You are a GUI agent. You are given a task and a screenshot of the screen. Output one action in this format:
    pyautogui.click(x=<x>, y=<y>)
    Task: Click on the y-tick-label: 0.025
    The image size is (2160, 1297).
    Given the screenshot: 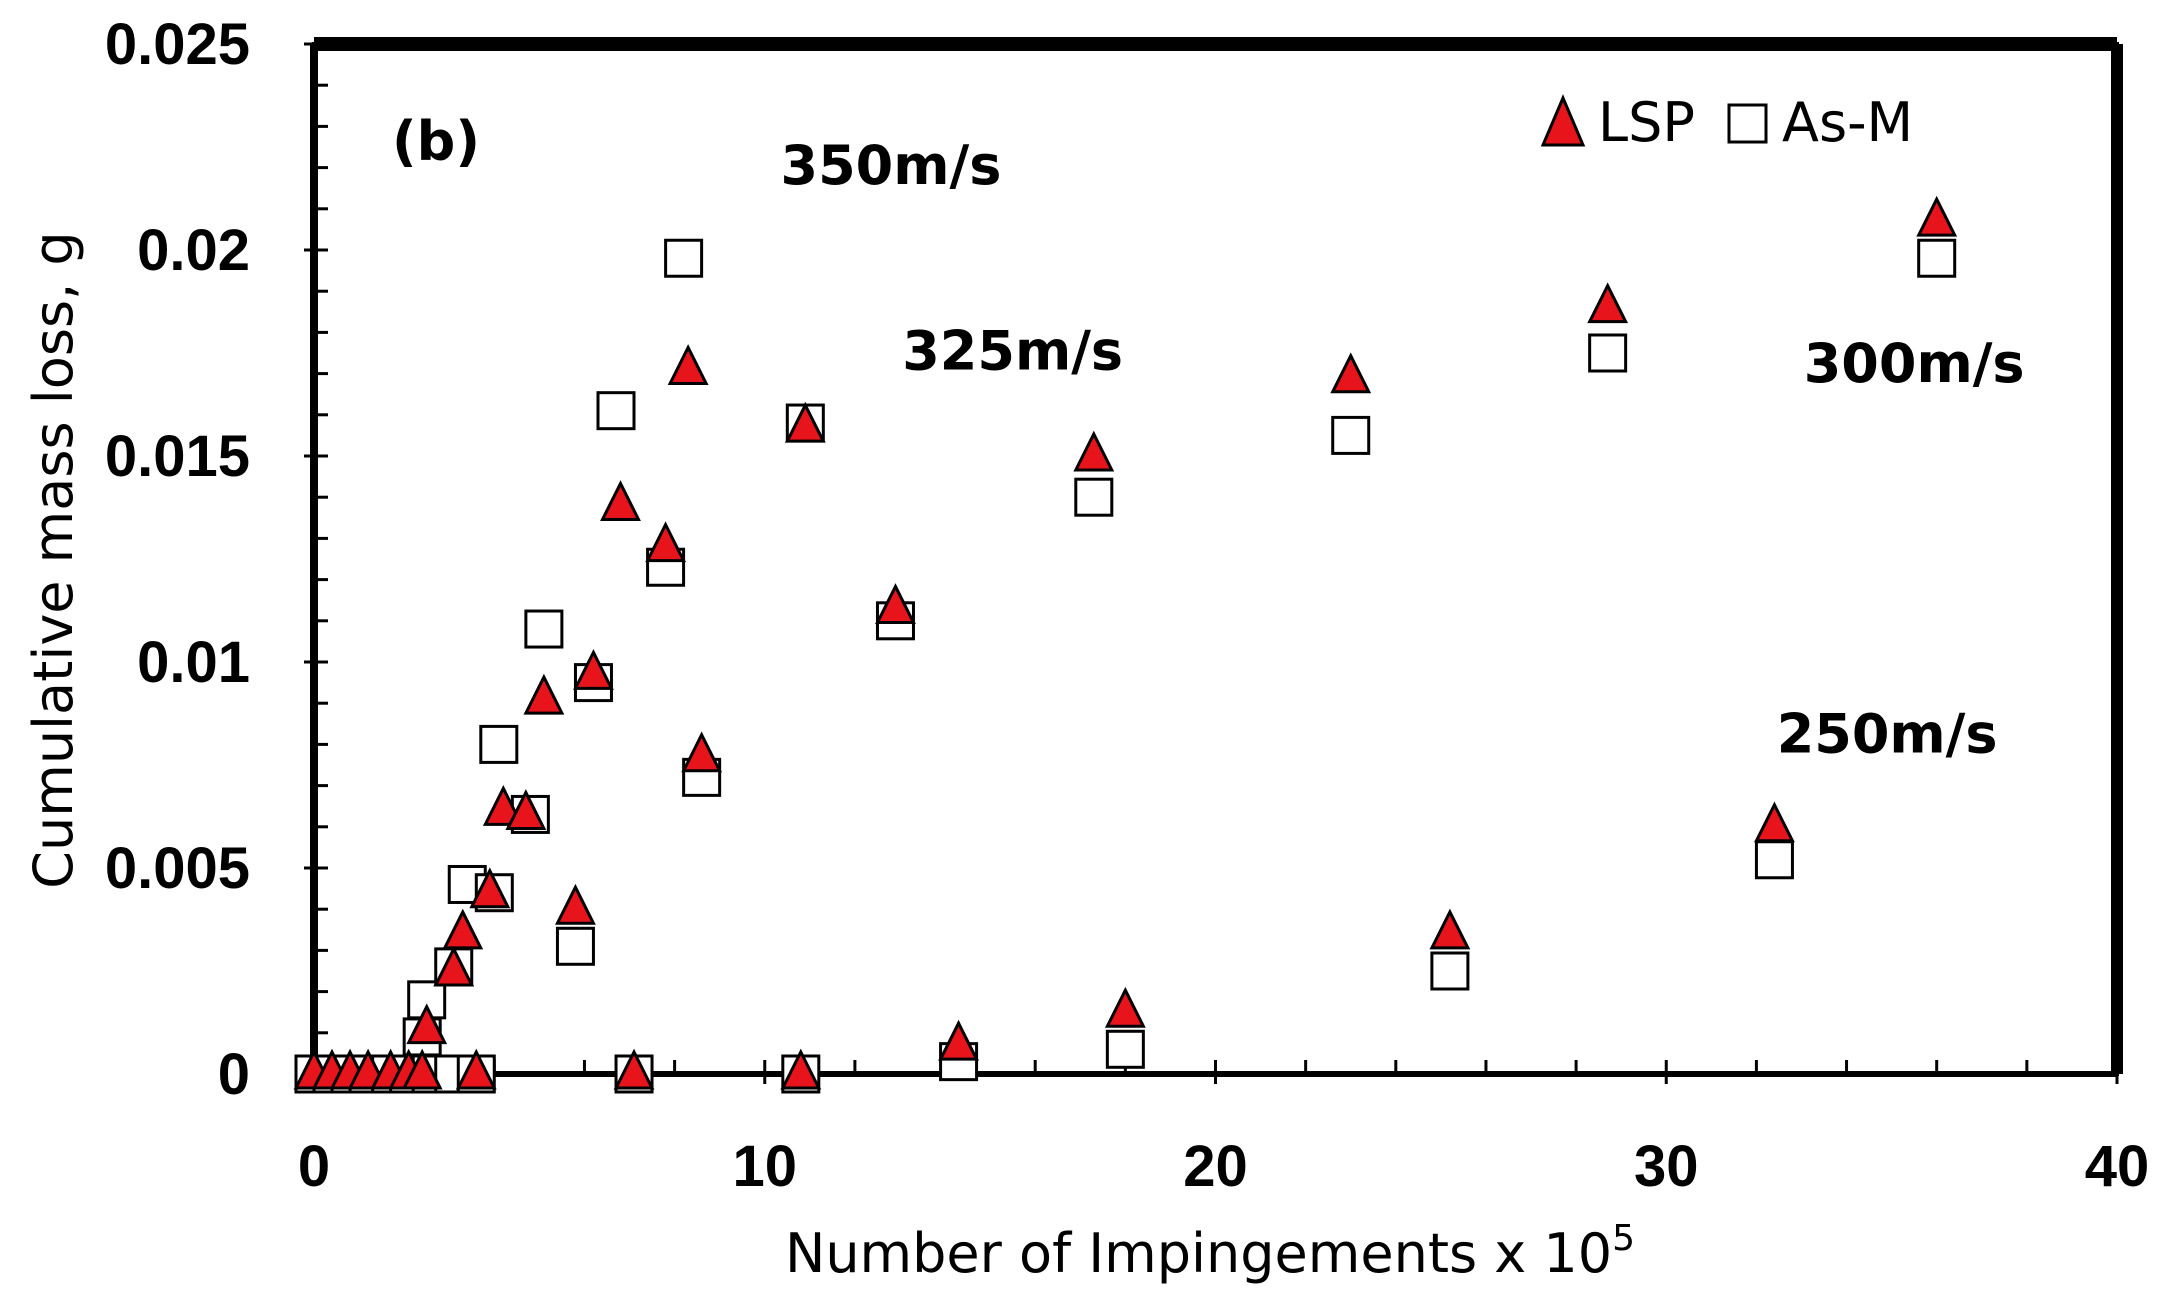 What is the action you would take?
    pyautogui.click(x=177, y=44)
    